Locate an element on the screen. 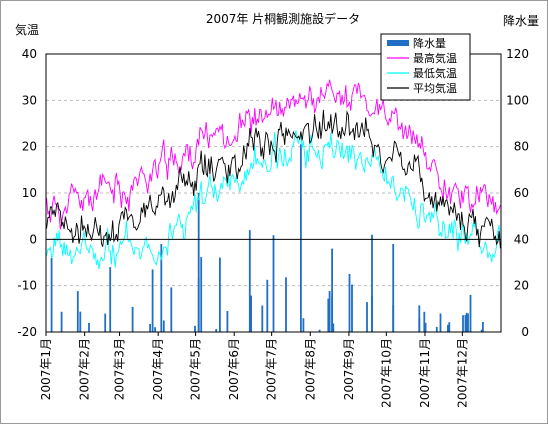 The width and height of the screenshot is (548, 424). legend-label: 降水量 is located at coordinates (429, 43).